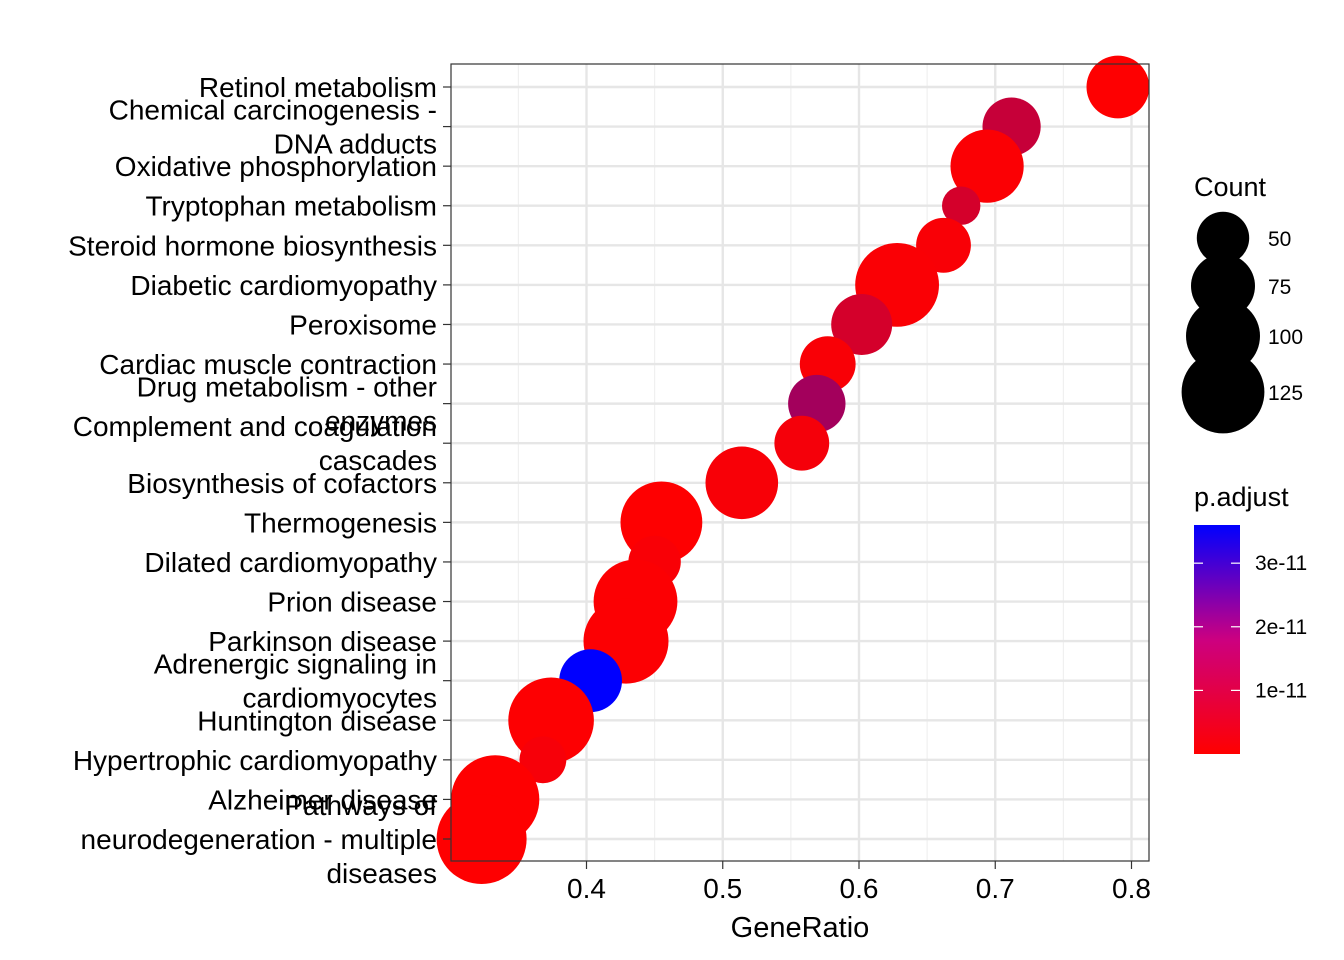 The width and height of the screenshot is (1344, 960). I want to click on y-tick-label: cardiomyocytes, so click(339, 698).